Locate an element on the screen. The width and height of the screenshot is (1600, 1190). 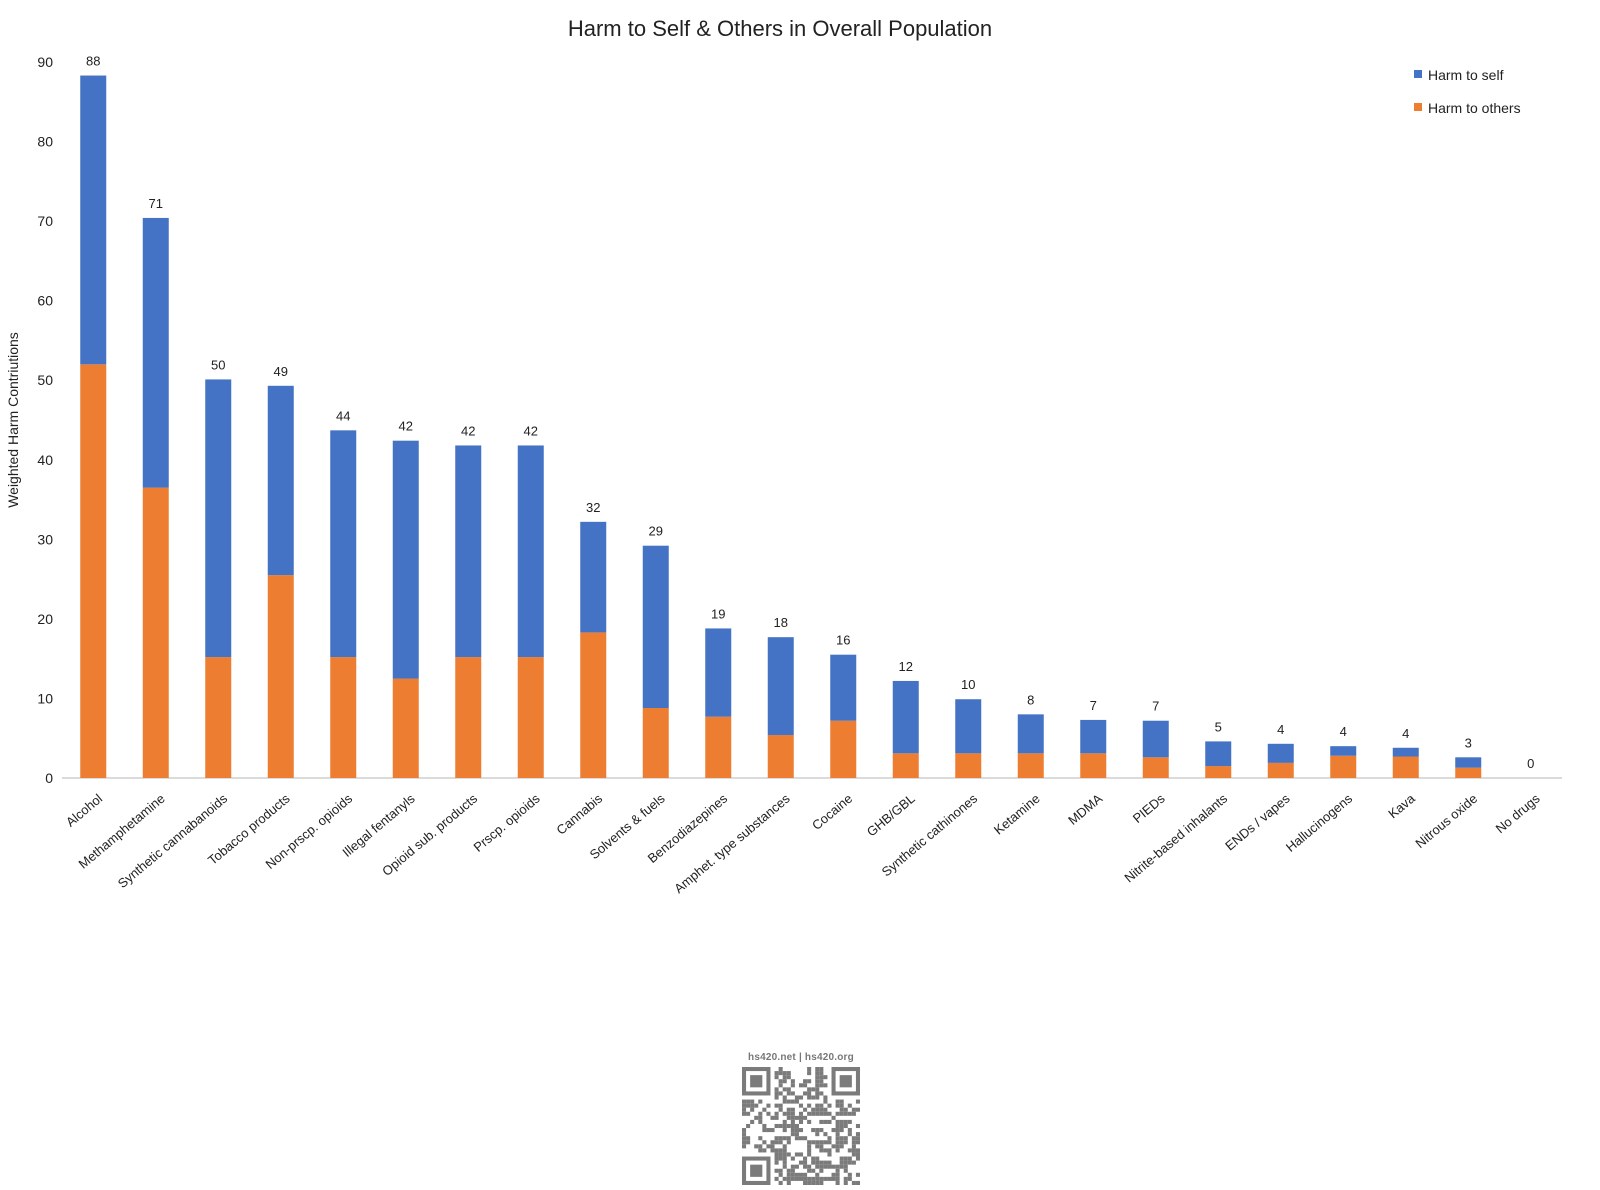
qr-code-icon is located at coordinates (801, 1126).